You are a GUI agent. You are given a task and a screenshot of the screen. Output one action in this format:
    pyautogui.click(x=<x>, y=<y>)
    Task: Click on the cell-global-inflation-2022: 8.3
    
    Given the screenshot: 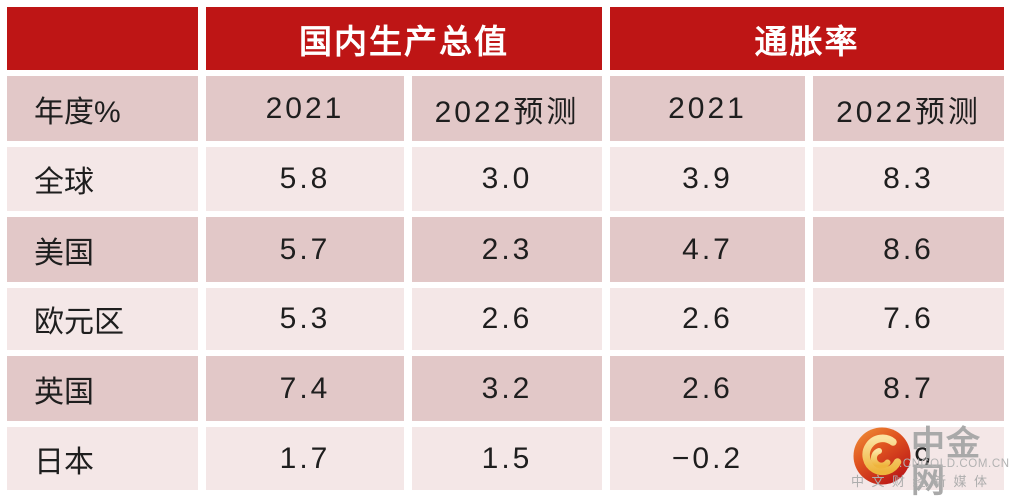 What is the action you would take?
    pyautogui.click(x=908, y=179)
    